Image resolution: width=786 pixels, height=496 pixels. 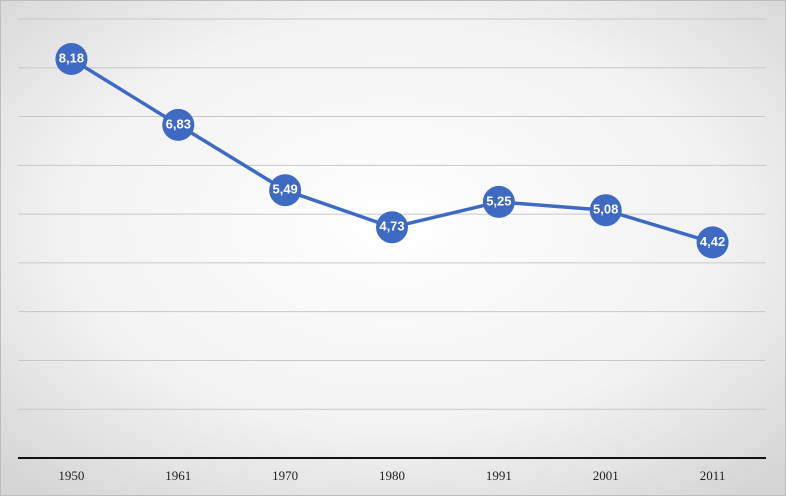 I want to click on x-tick-label: 2011, so click(x=713, y=475).